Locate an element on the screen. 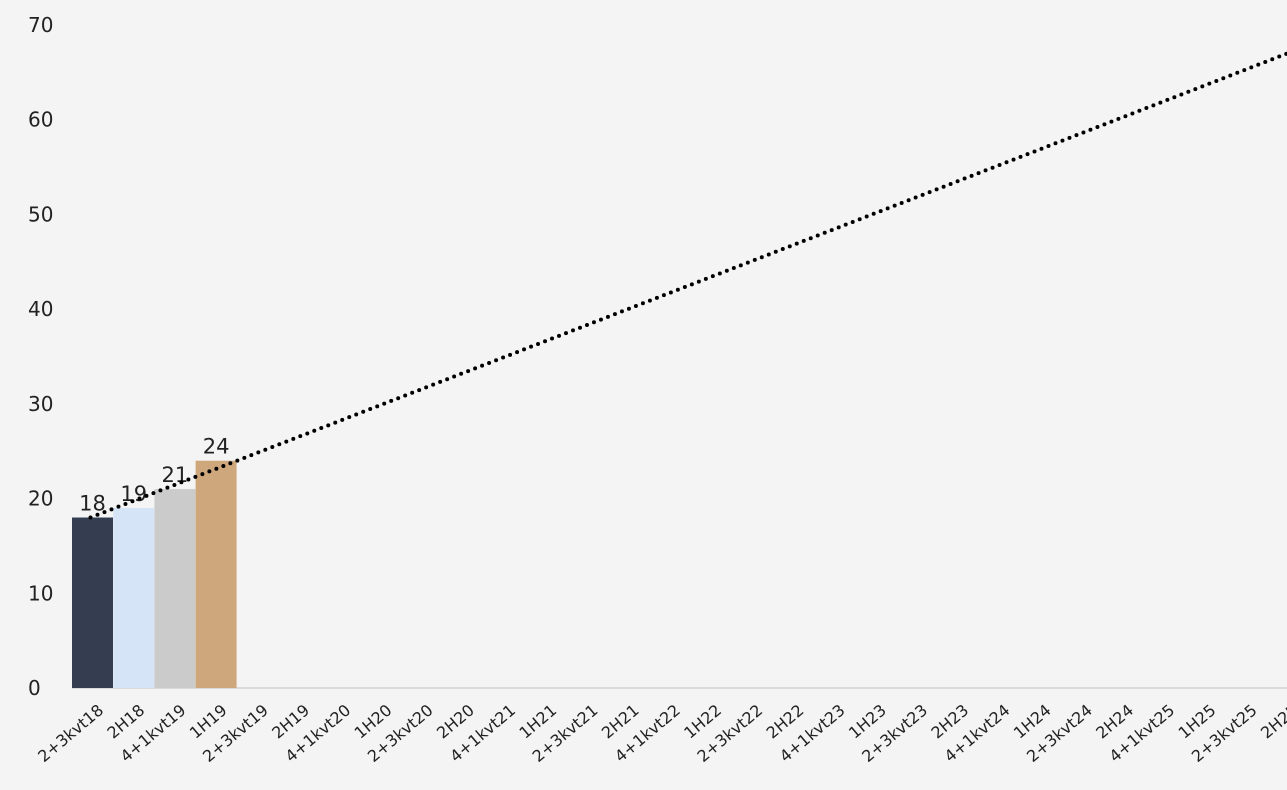  bars is located at coordinates (154, 574).